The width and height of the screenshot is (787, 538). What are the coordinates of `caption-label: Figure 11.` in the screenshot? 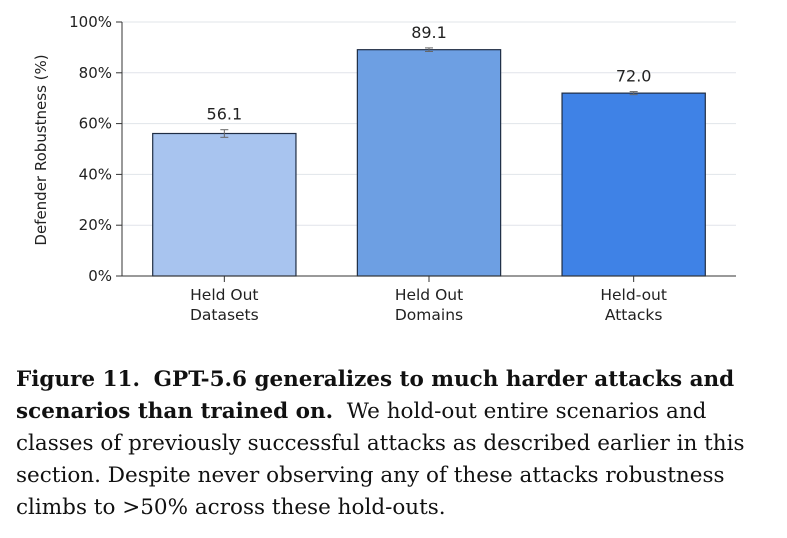 It's located at (78, 379).